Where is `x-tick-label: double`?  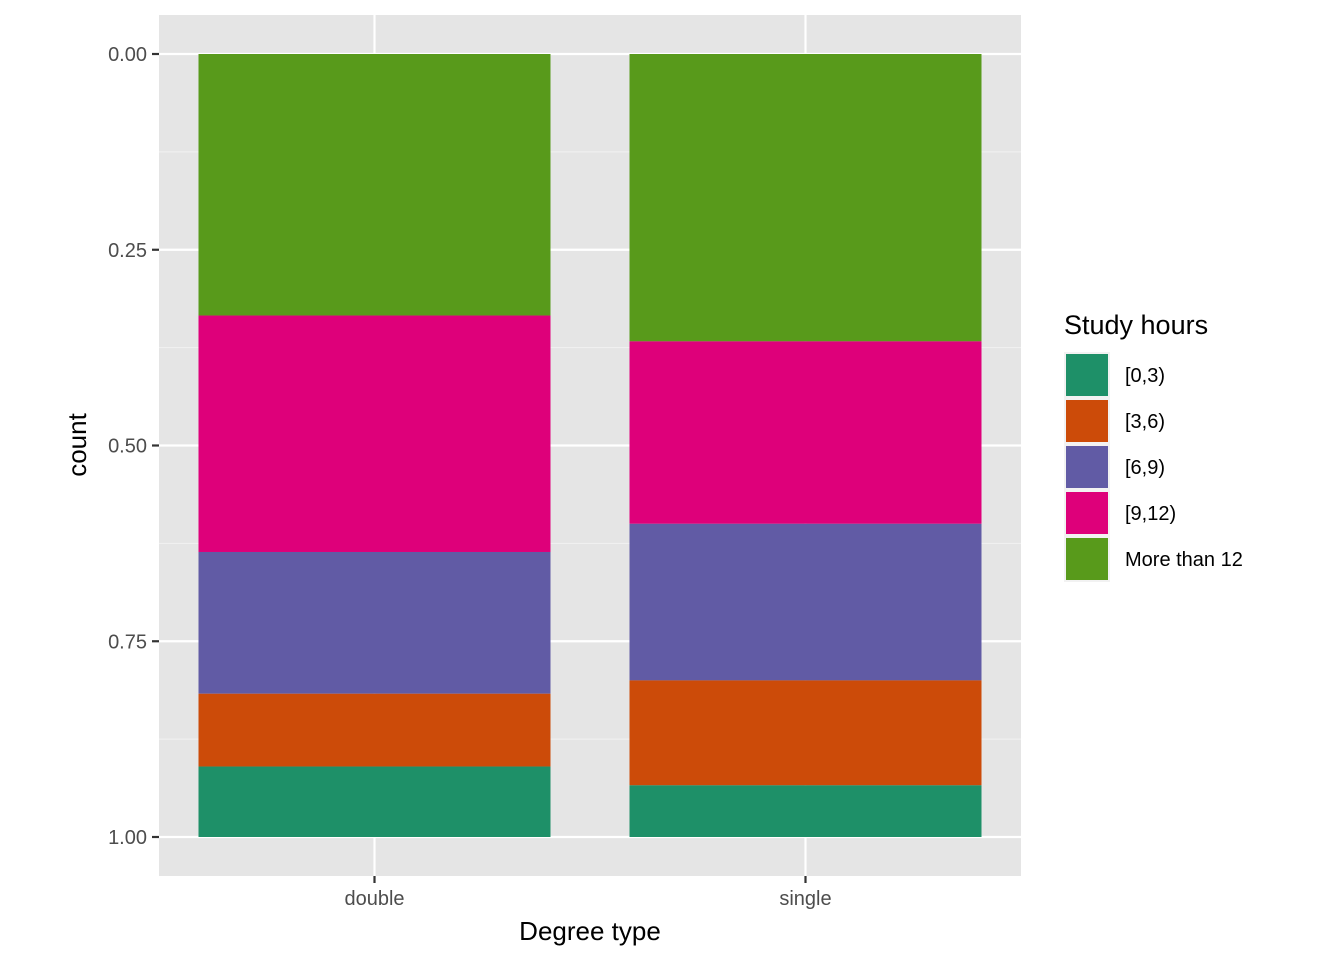
x-tick-label: double is located at coordinates (374, 899).